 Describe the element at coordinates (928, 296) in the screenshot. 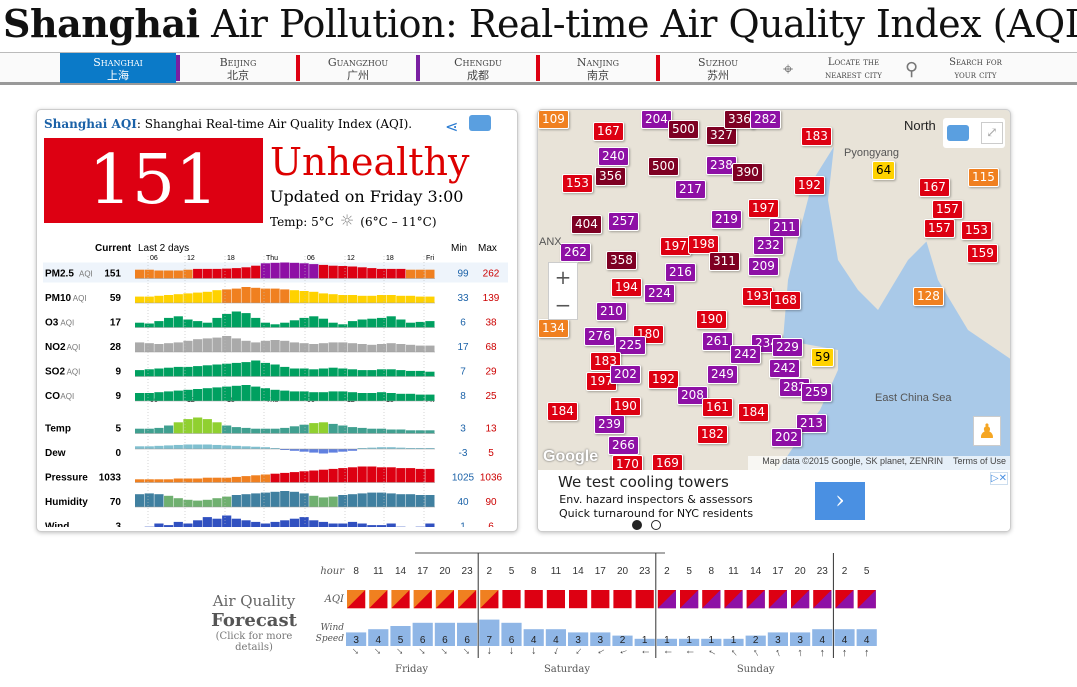

I see `map-aqi-marker: 128` at that location.